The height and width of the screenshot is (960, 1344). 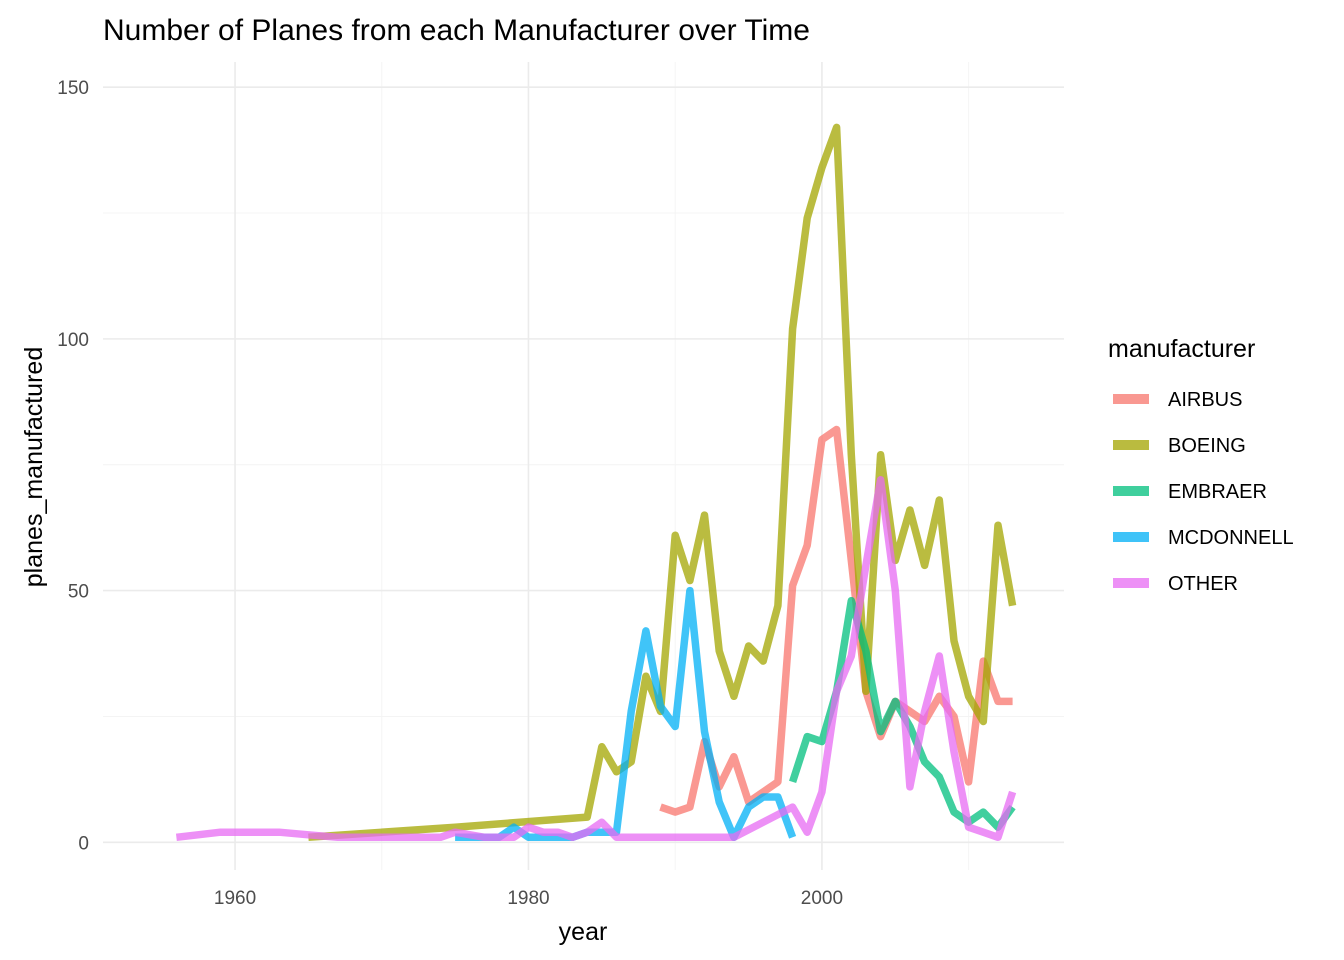 I want to click on y-axis-title: planes_manufactured, so click(x=34, y=467).